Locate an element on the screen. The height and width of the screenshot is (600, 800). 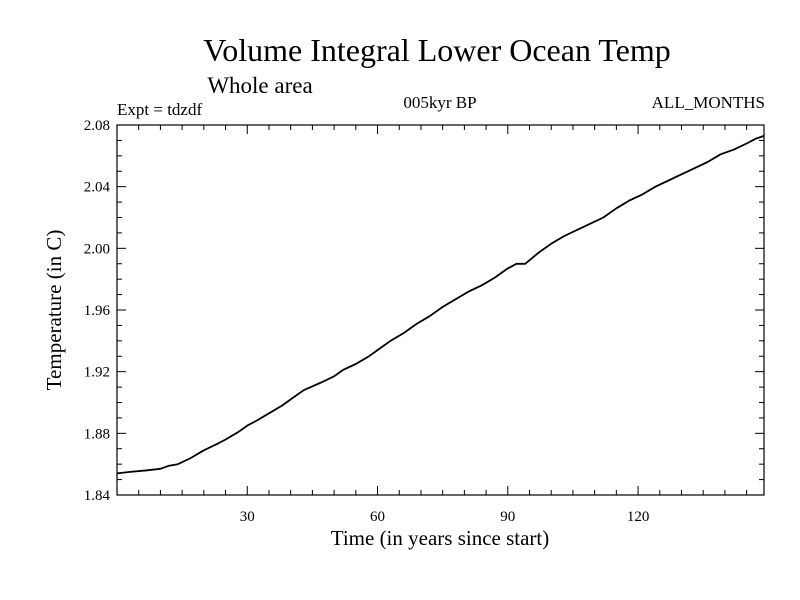
annotation-experiment: Expt = tdzdf is located at coordinates (159, 109).